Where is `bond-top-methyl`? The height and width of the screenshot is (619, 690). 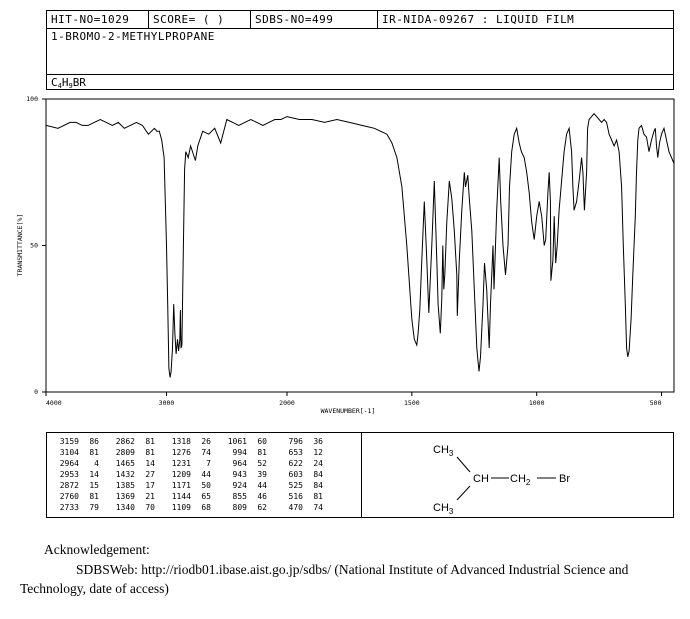 bond-top-methyl is located at coordinates (463, 464).